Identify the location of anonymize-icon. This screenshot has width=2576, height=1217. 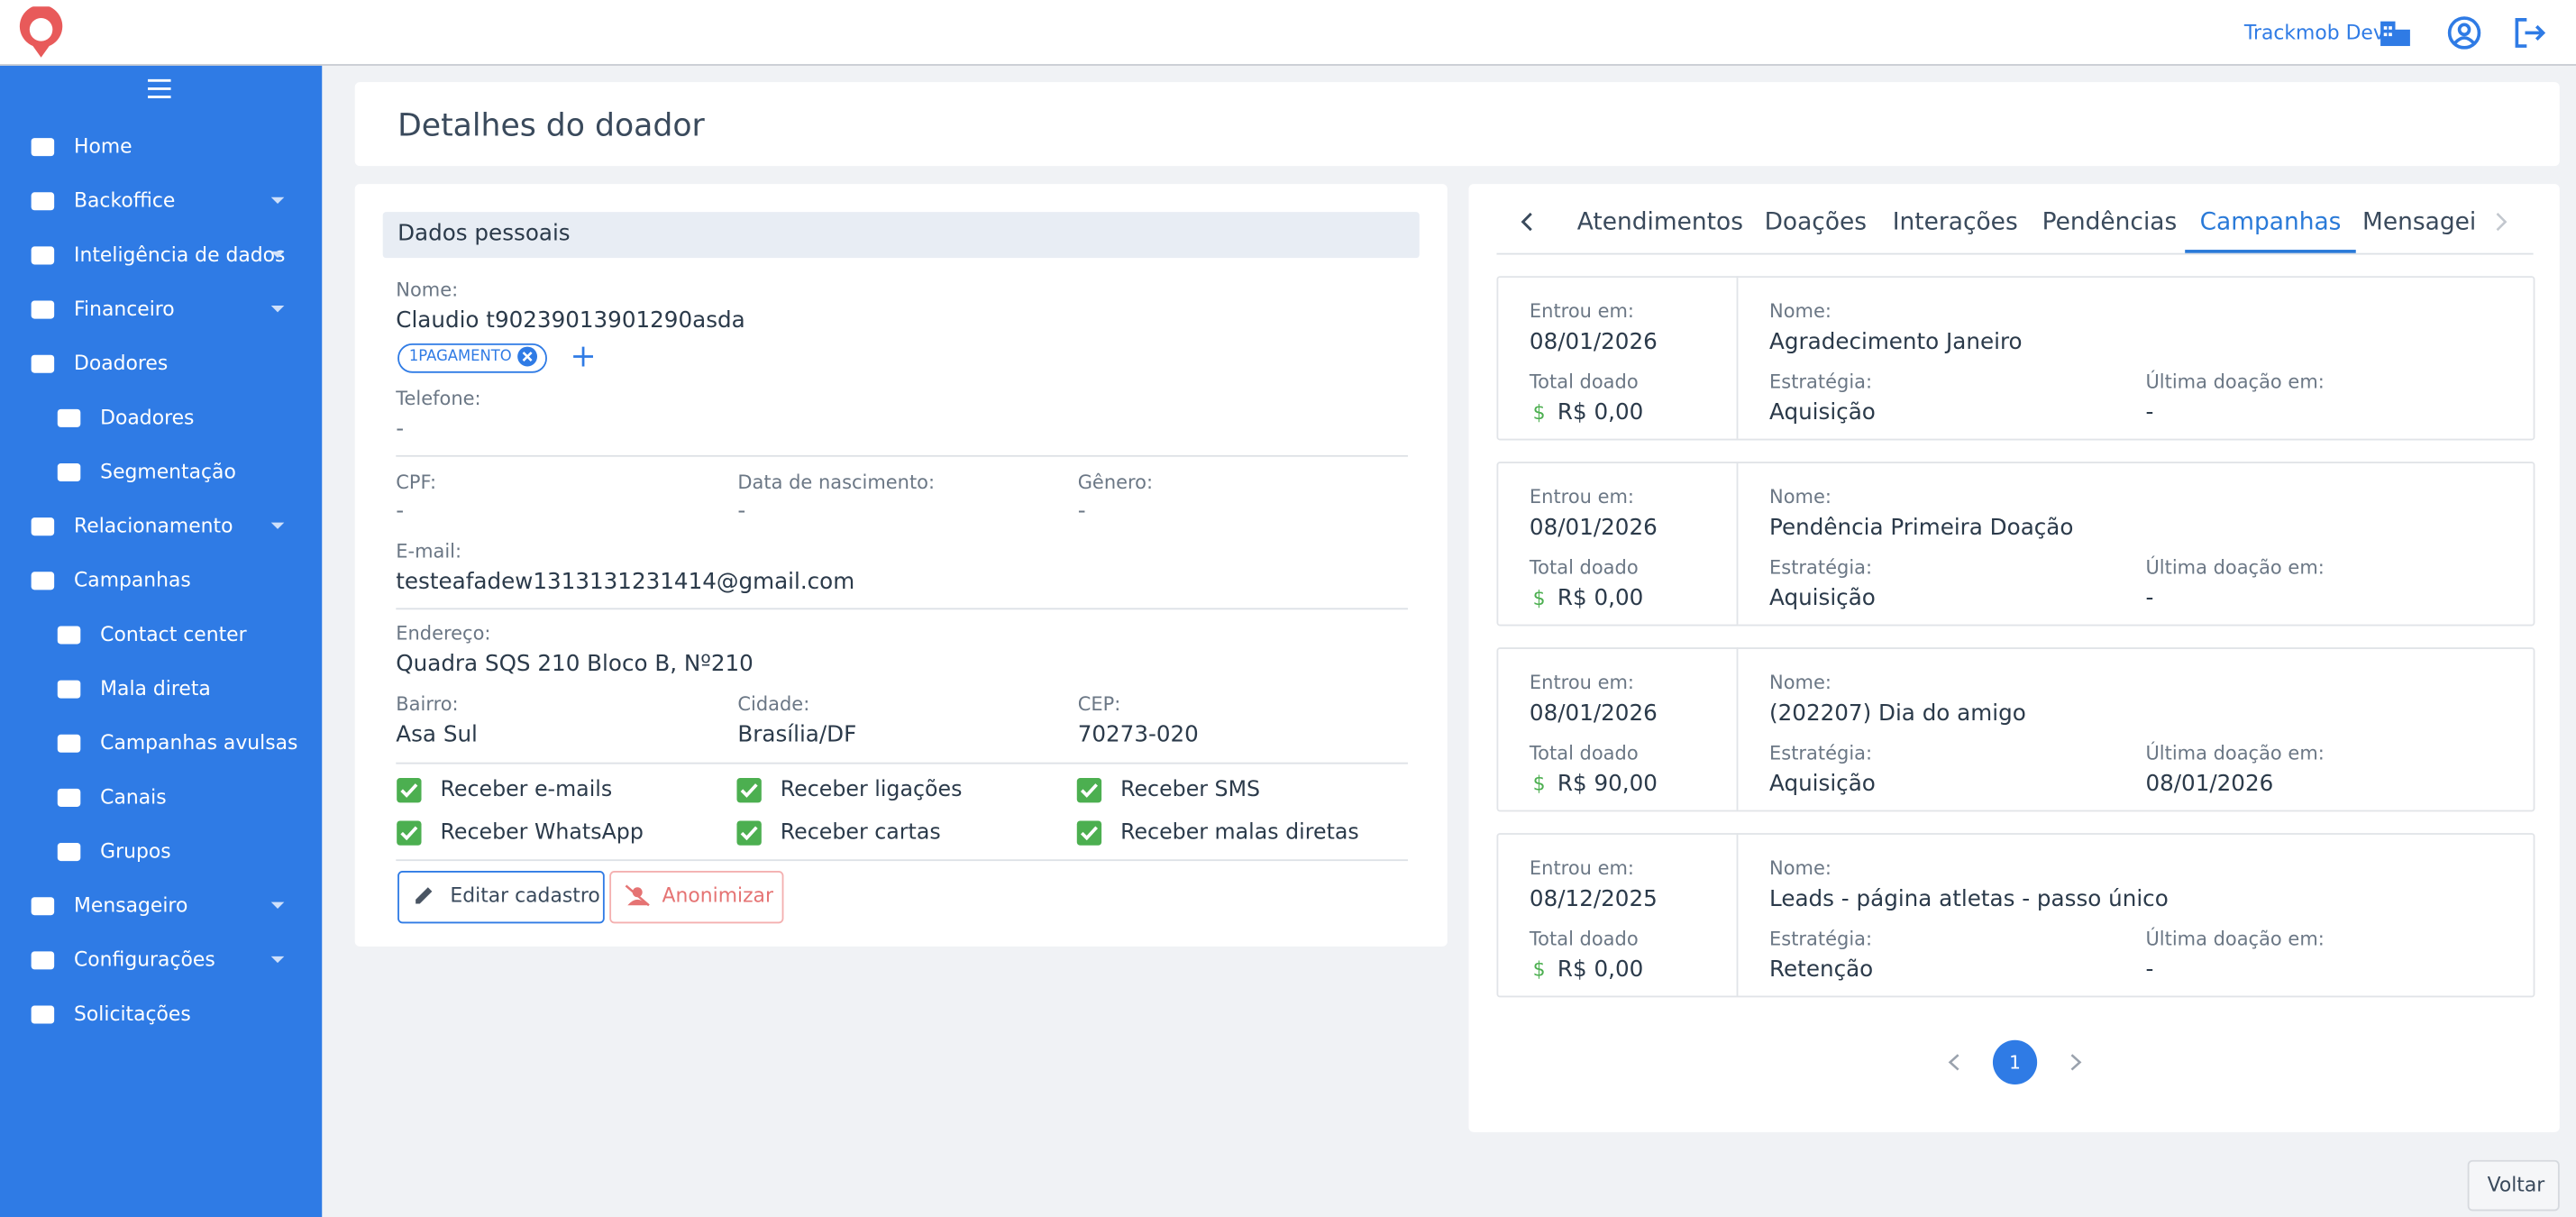
(638, 896).